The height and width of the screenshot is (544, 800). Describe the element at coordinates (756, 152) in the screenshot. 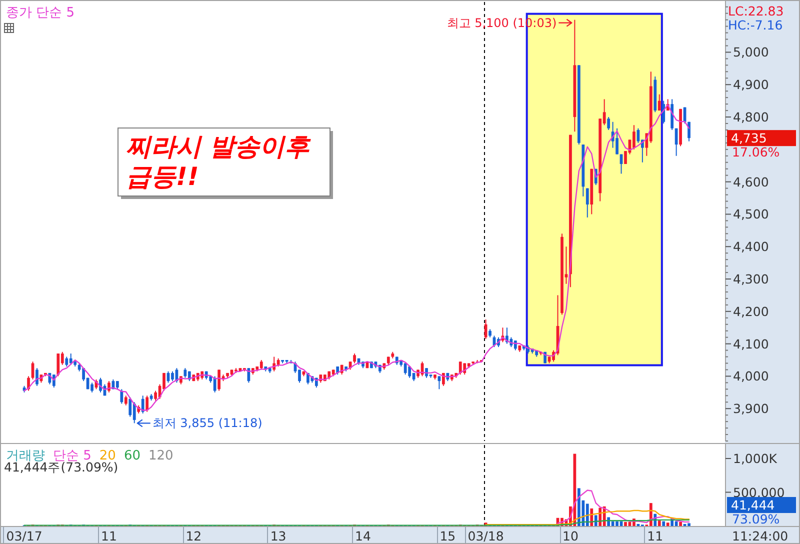

I see `text: 17.06%` at that location.